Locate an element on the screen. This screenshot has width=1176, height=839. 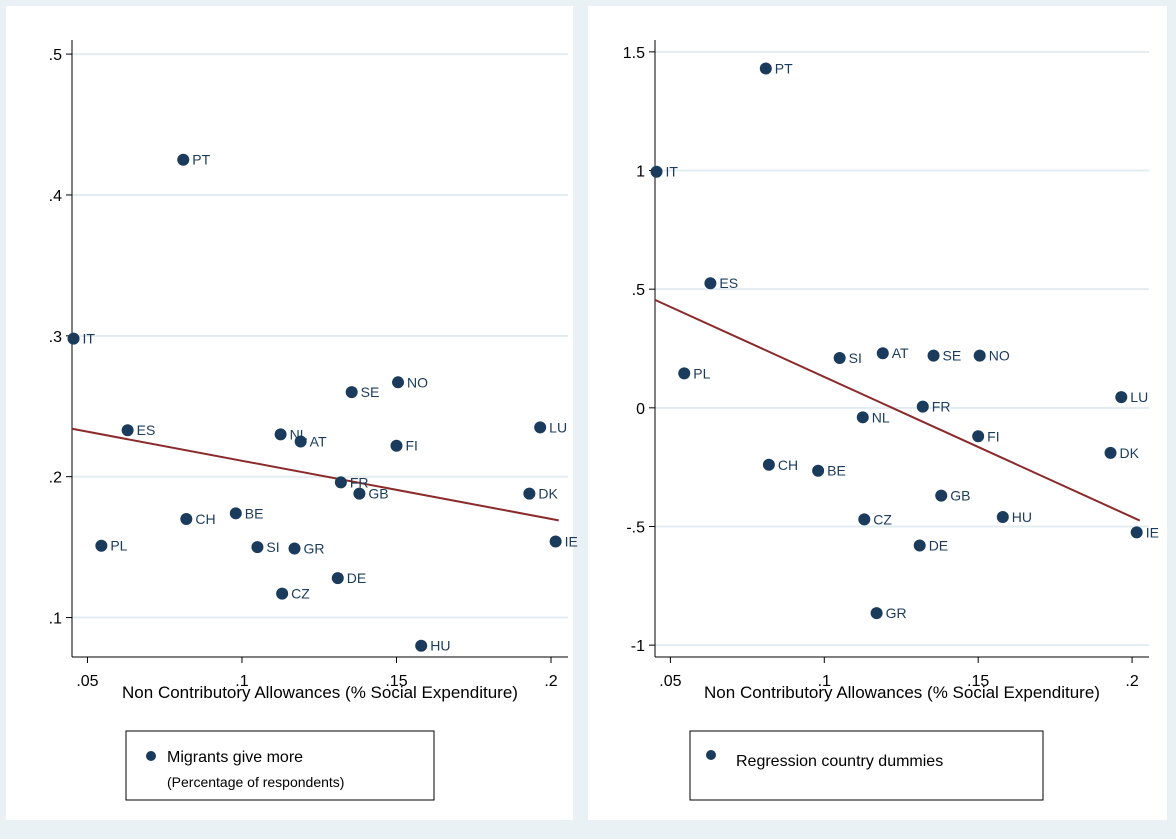
legend-sublabel: (Percentage of respondents) is located at coordinates (255, 782).